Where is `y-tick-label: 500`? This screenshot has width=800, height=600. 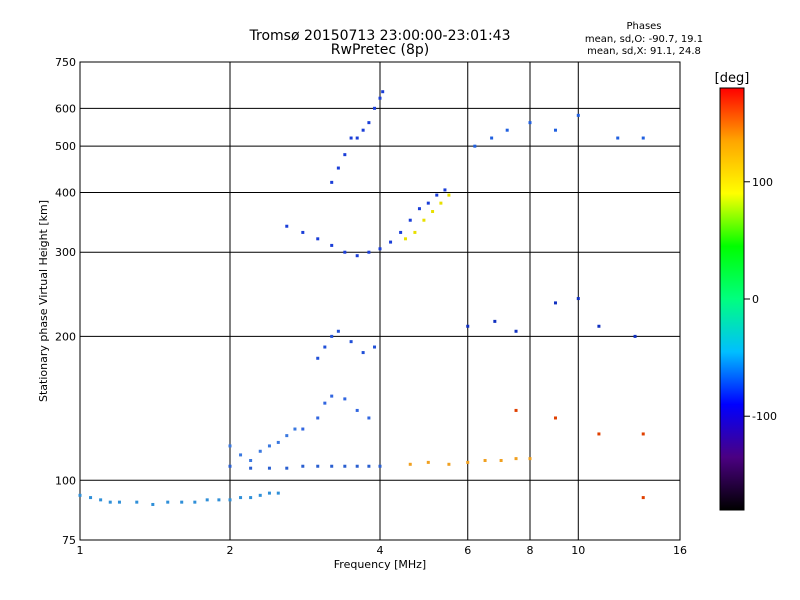 y-tick-label: 500 is located at coordinates (65, 146).